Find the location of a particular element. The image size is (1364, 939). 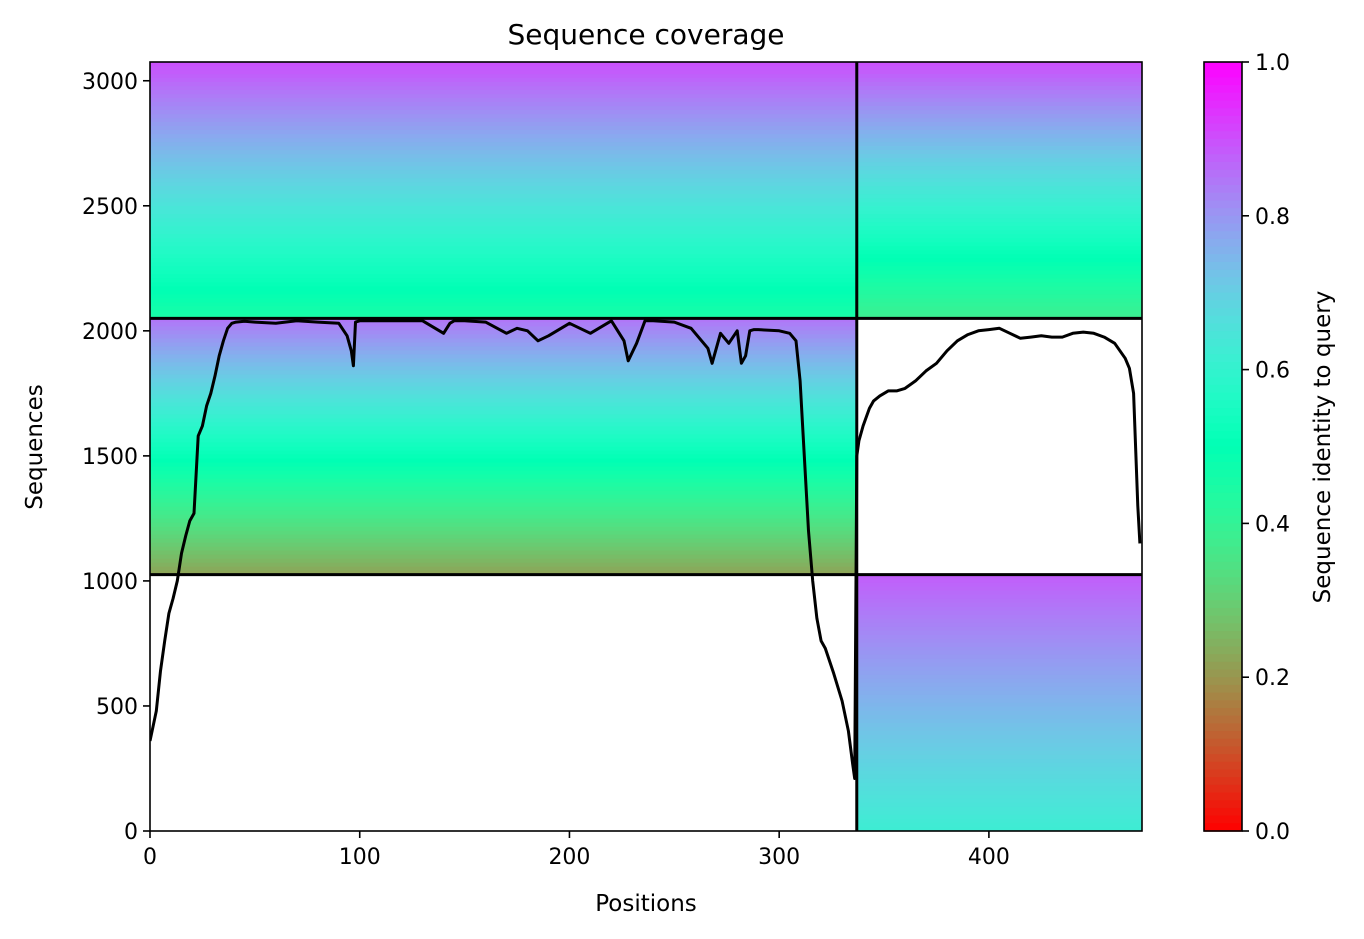

x-tick-label: 100 is located at coordinates (360, 857).